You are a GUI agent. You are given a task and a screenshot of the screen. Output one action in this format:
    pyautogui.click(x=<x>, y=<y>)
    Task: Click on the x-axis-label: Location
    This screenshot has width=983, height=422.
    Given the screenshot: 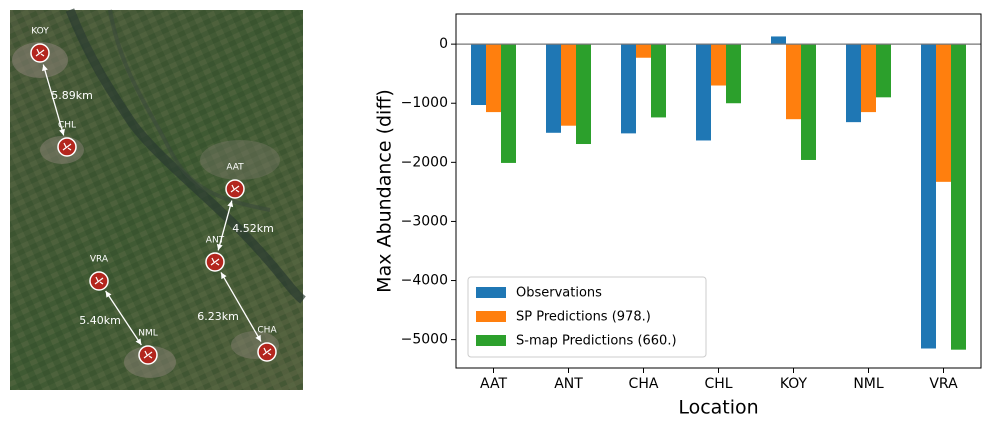 What is the action you would take?
    pyautogui.click(x=718, y=408)
    